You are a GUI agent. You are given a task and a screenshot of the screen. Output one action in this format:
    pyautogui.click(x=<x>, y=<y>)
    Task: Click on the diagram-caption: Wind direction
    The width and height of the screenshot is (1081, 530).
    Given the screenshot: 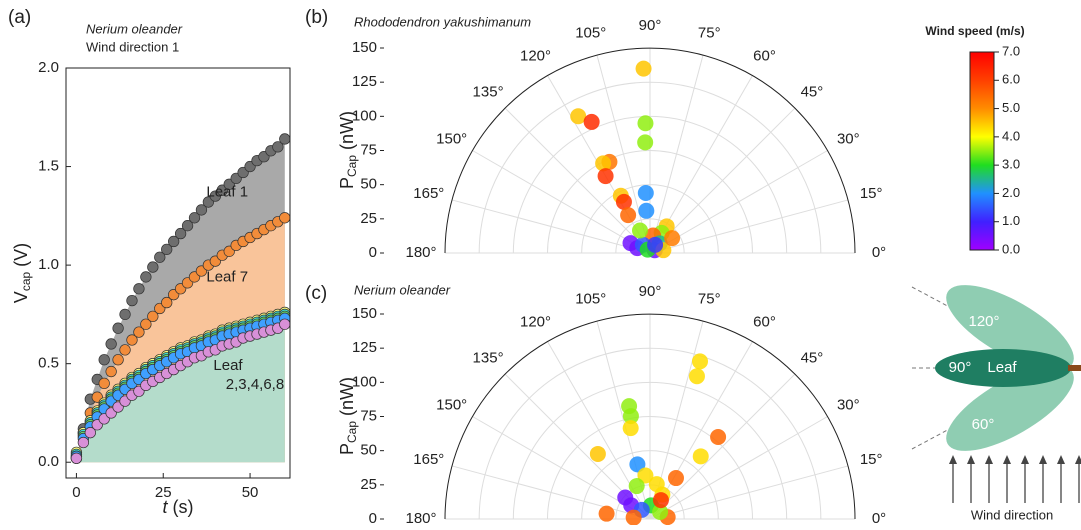 What is the action you would take?
    pyautogui.click(x=1012, y=514)
    